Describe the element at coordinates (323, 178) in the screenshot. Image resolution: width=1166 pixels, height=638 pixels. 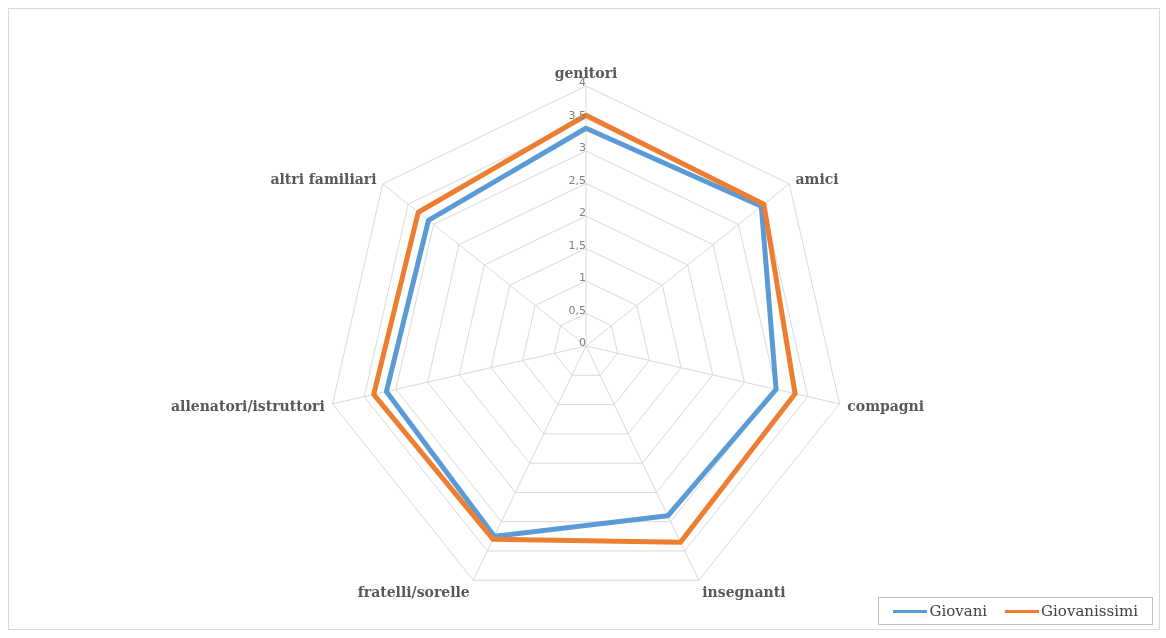
I see `spoke-label: altri familiari` at that location.